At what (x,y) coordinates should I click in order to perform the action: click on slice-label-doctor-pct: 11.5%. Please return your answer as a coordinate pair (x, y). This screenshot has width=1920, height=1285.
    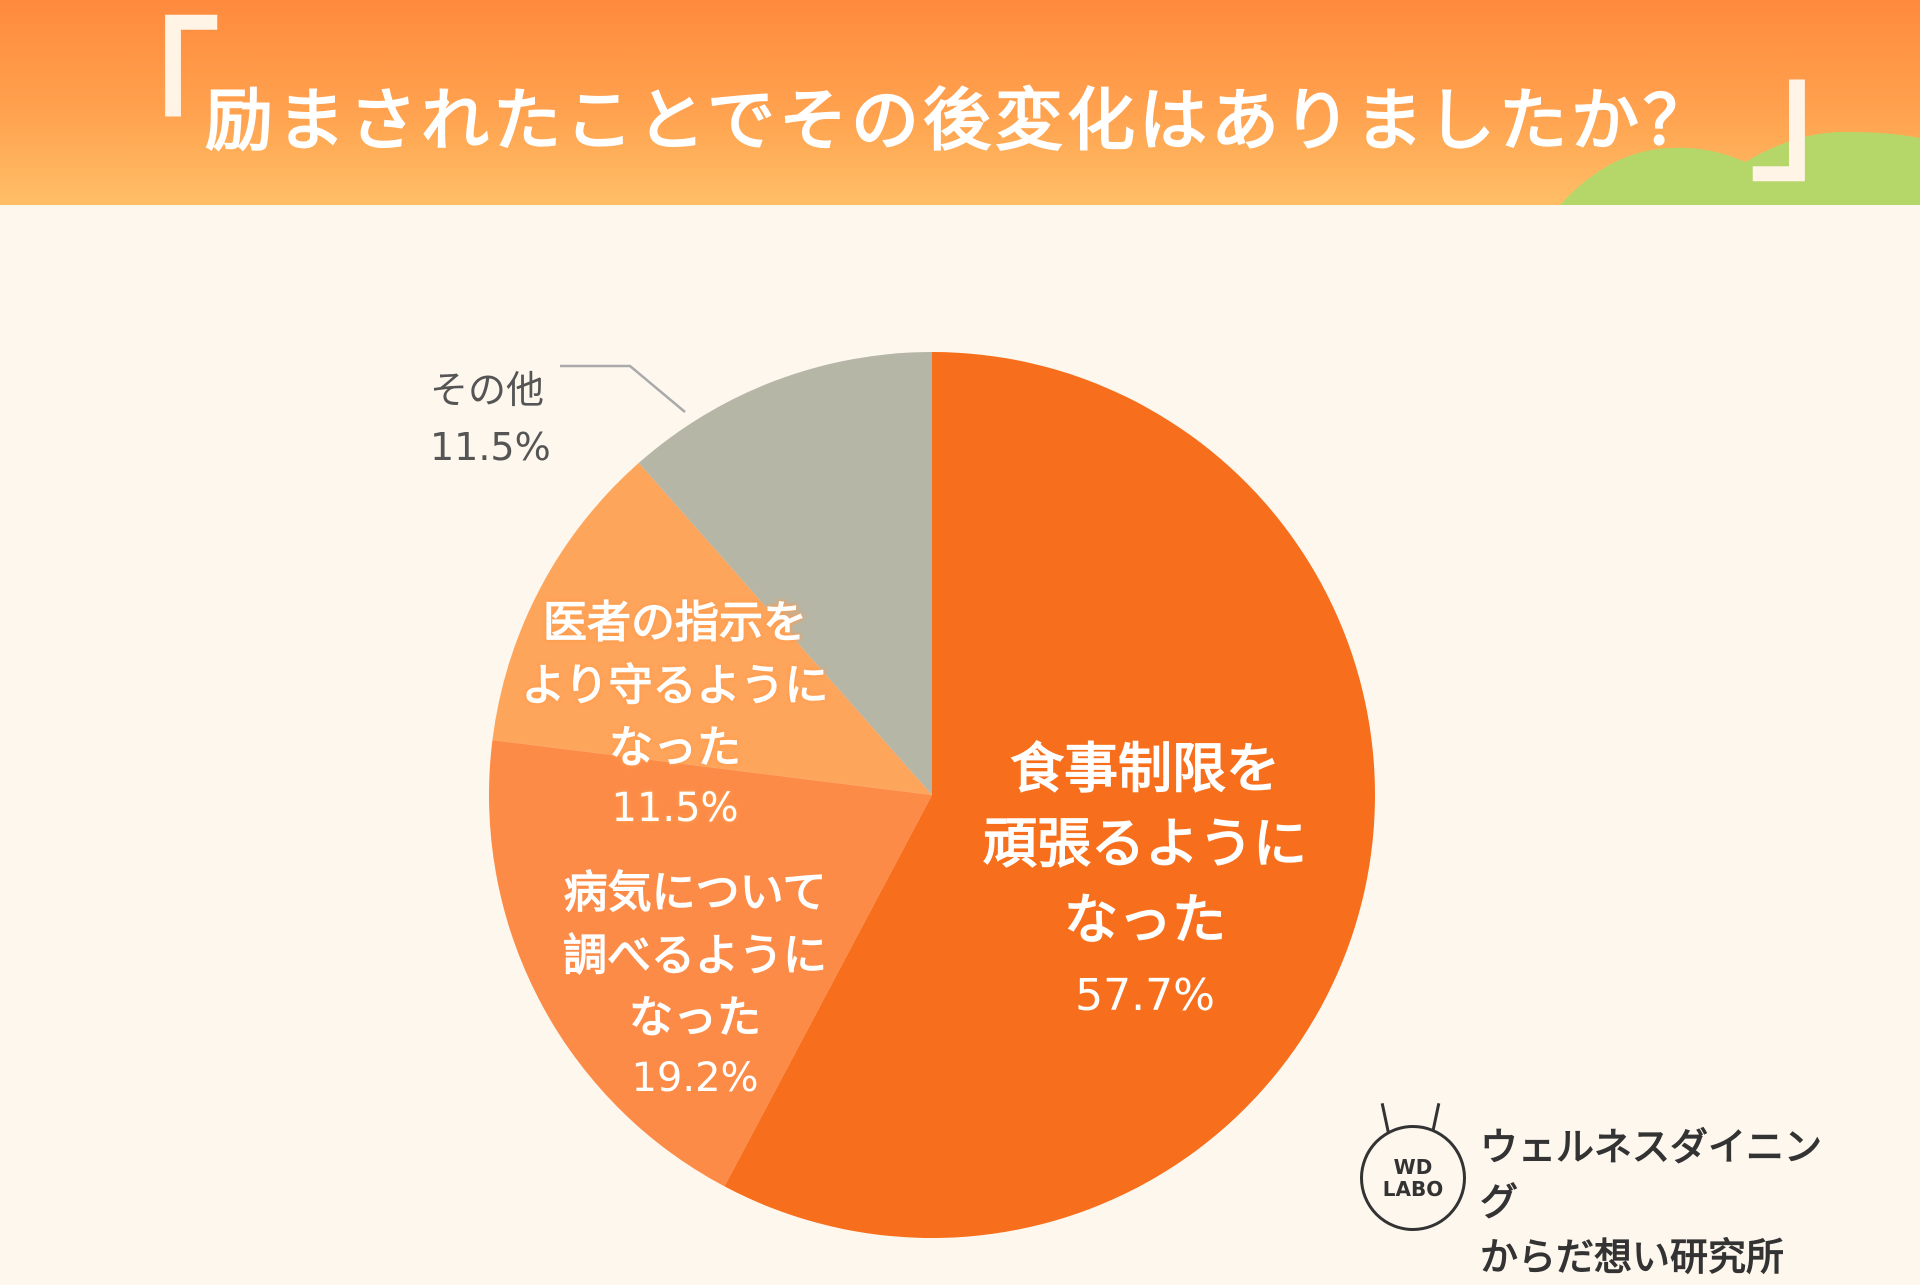
    Looking at the image, I should click on (675, 807).